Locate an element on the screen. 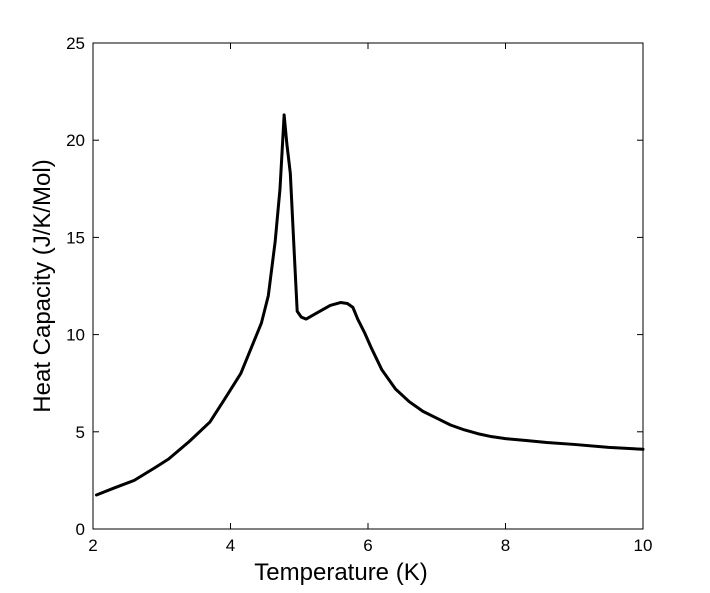 The width and height of the screenshot is (710, 593). y-tick-label: 15 is located at coordinates (75, 237).